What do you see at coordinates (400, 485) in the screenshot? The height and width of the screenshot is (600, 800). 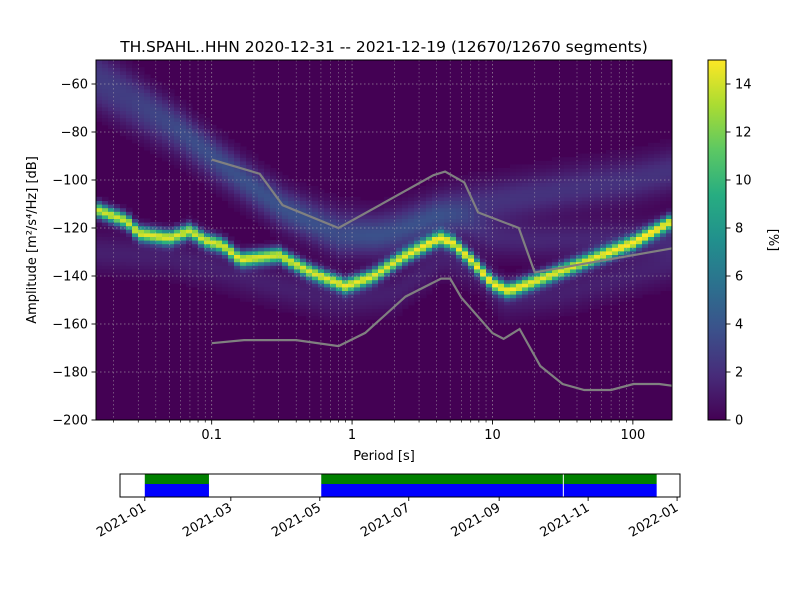 I see `timeline-bands` at bounding box center [400, 485].